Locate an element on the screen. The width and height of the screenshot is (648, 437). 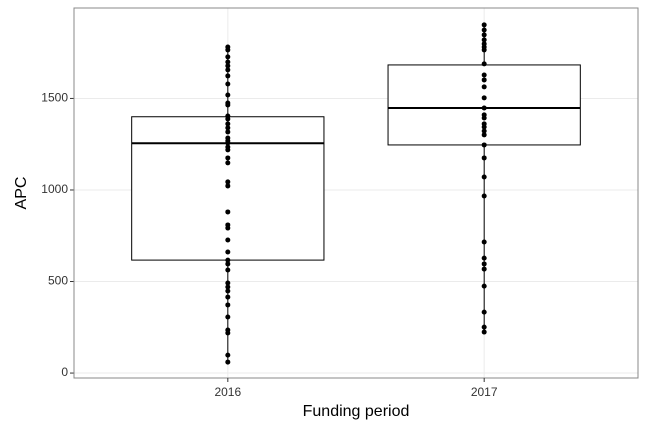
y-tick-label: 0 is located at coordinates (64, 372).